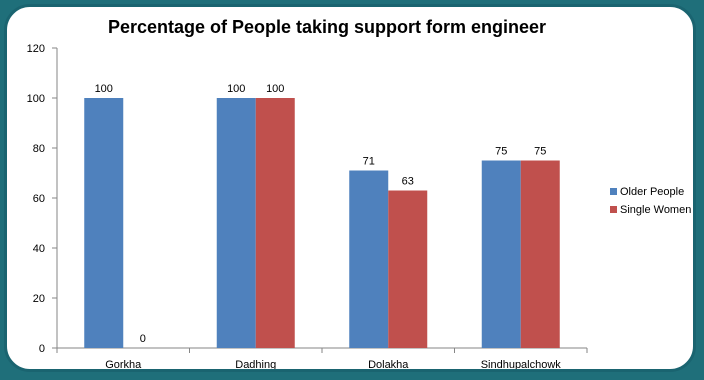 Image resolution: width=704 pixels, height=380 pixels. I want to click on data-label: 0, so click(143, 339).